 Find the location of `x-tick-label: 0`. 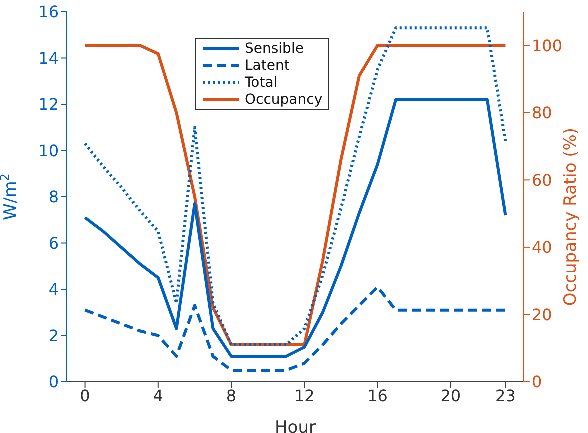

x-tick-label: 0 is located at coordinates (85, 396).